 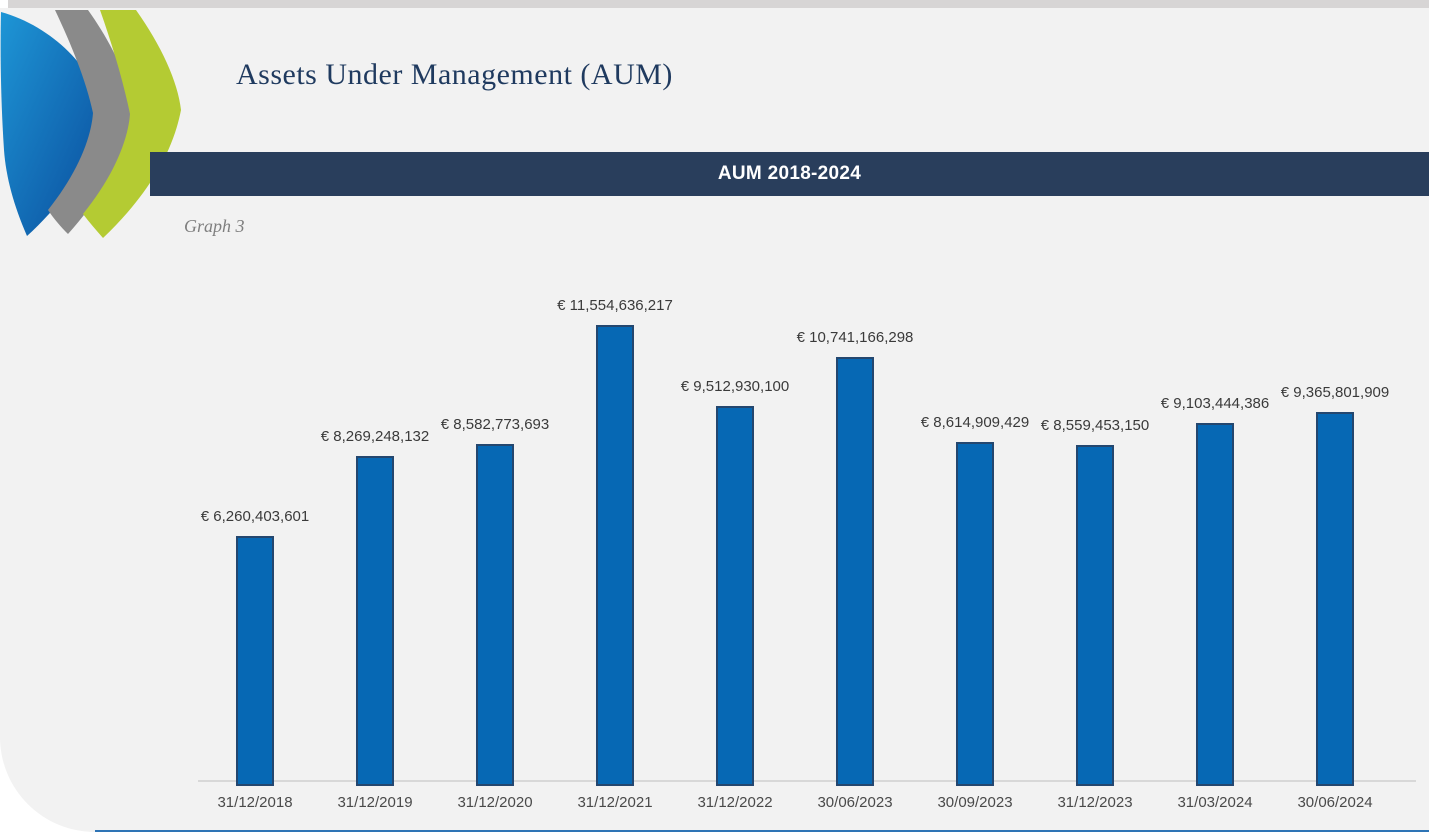 What do you see at coordinates (214, 226) in the screenshot?
I see `graph-caption: Graph 3` at bounding box center [214, 226].